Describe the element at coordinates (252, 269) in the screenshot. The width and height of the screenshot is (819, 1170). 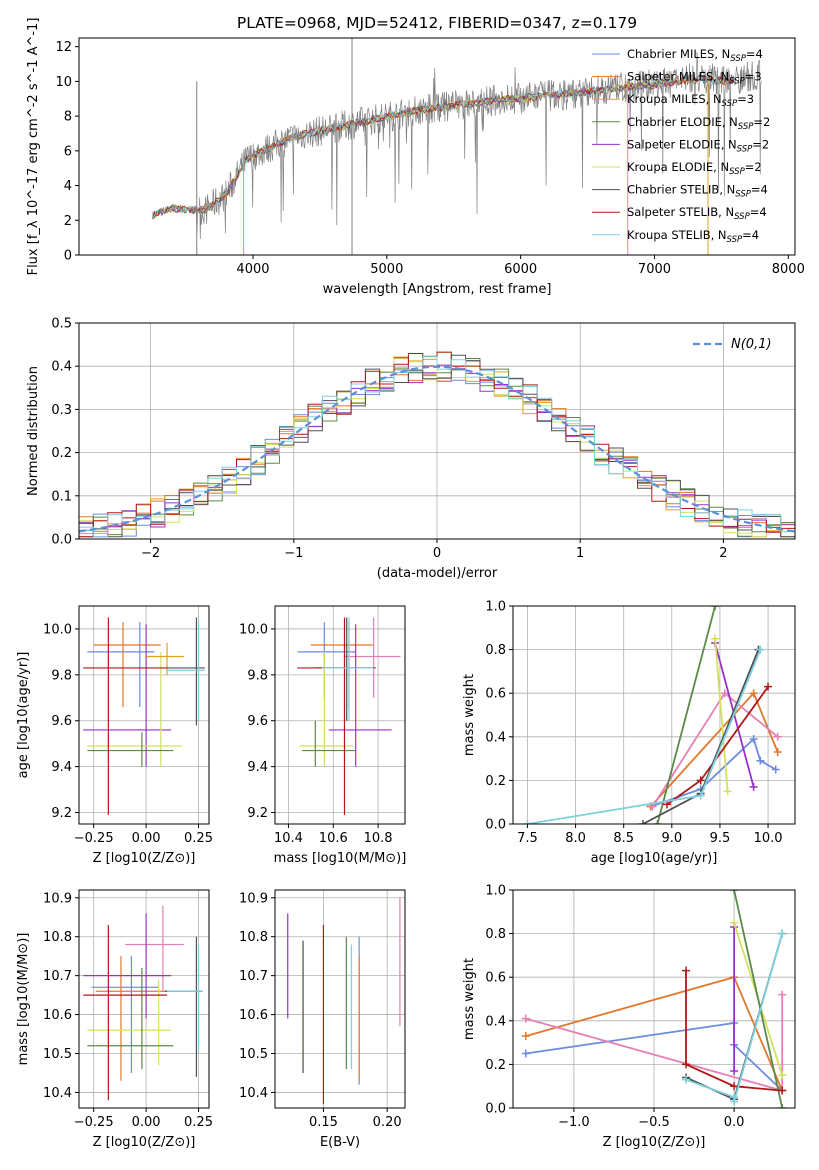
I see `x-tick-label: 4000` at that location.